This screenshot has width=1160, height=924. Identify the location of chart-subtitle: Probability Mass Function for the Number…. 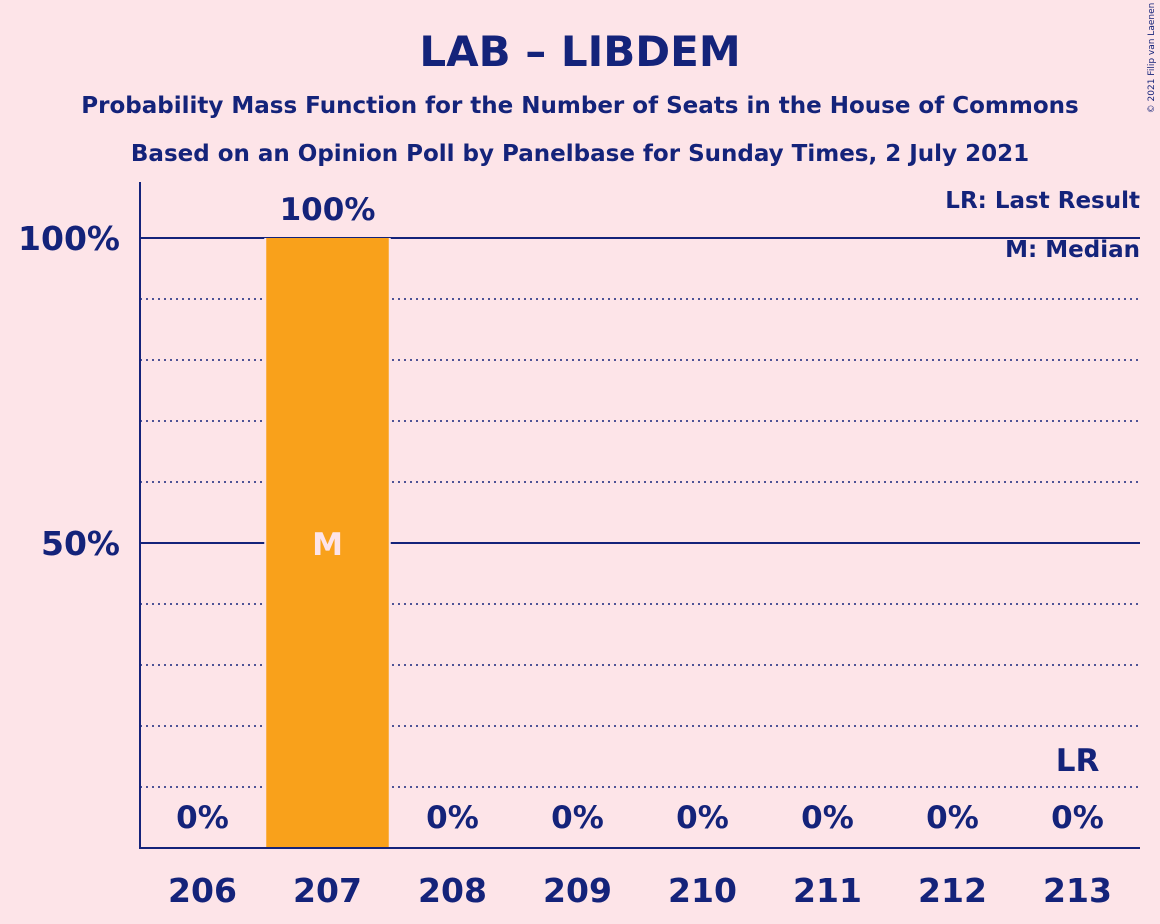
(579, 106).